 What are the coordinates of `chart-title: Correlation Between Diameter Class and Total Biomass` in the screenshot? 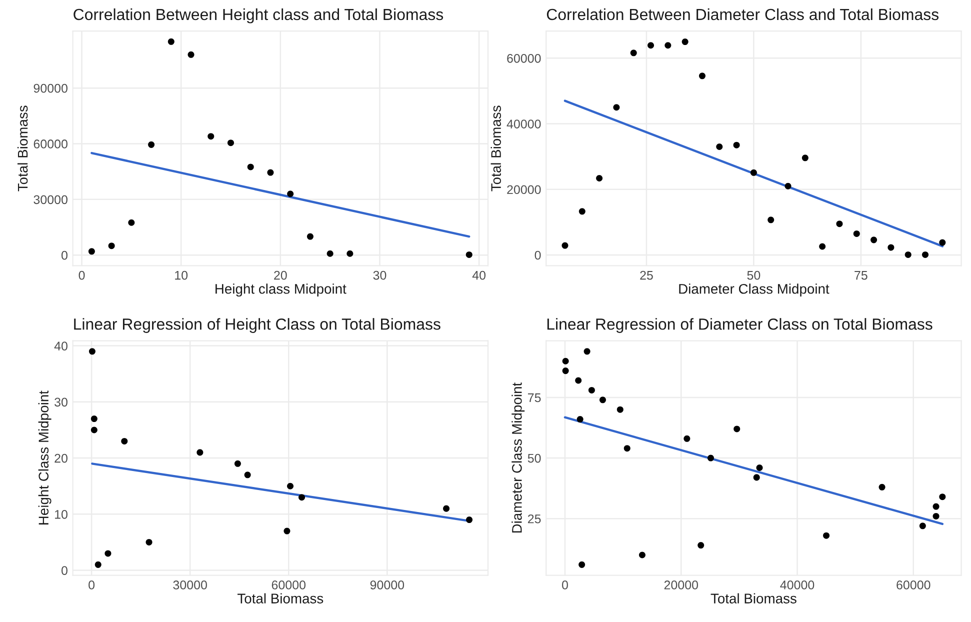 It's located at (742, 14).